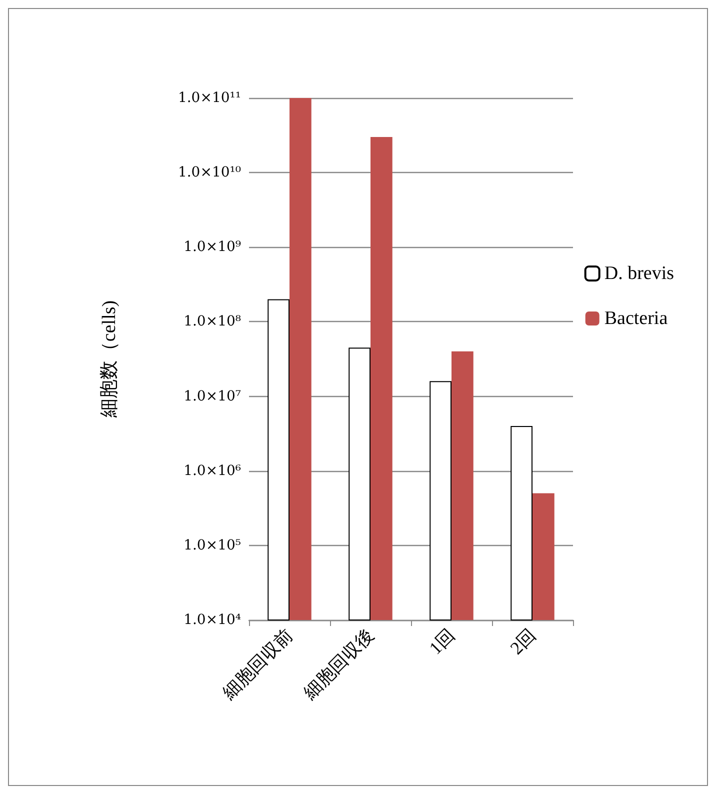 This screenshot has width=716, height=794. Describe the element at coordinates (210, 172) in the screenshot. I see `y-tick-label: 1.0×10¹⁰` at that location.